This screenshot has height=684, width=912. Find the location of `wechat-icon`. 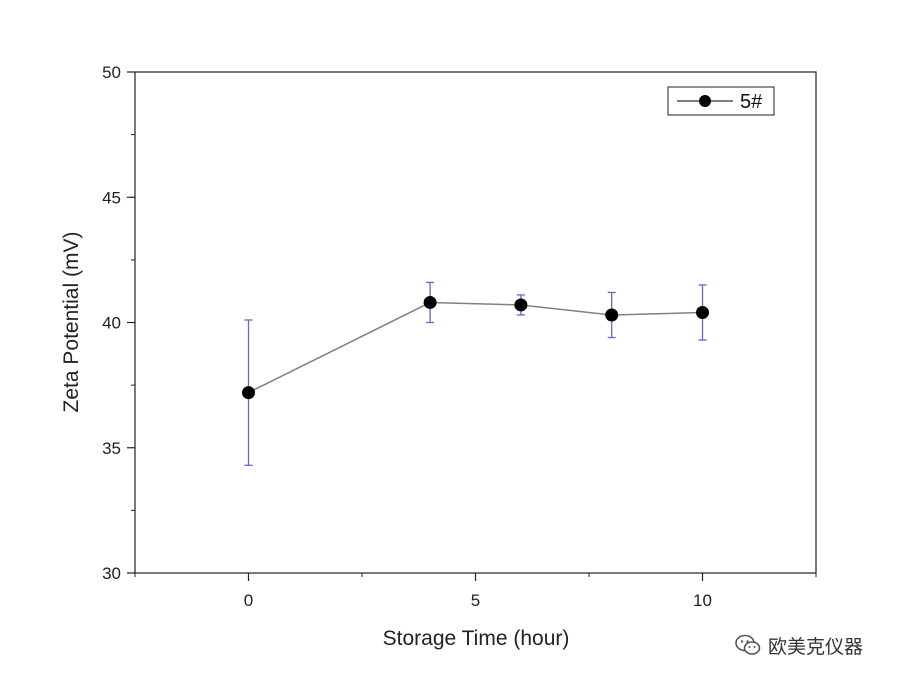

wechat-icon is located at coordinates (748, 644).